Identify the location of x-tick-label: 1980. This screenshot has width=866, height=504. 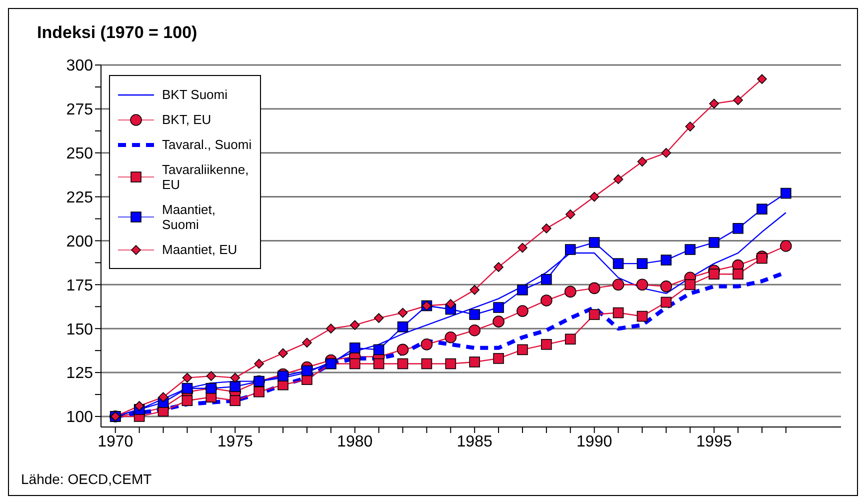
(355, 441).